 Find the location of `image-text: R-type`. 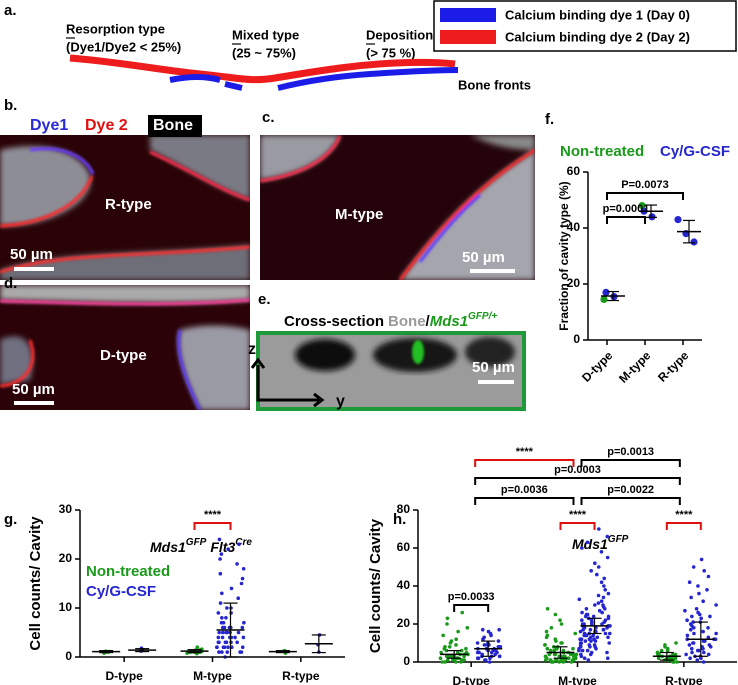

image-text: R-type is located at coordinates (128, 204).